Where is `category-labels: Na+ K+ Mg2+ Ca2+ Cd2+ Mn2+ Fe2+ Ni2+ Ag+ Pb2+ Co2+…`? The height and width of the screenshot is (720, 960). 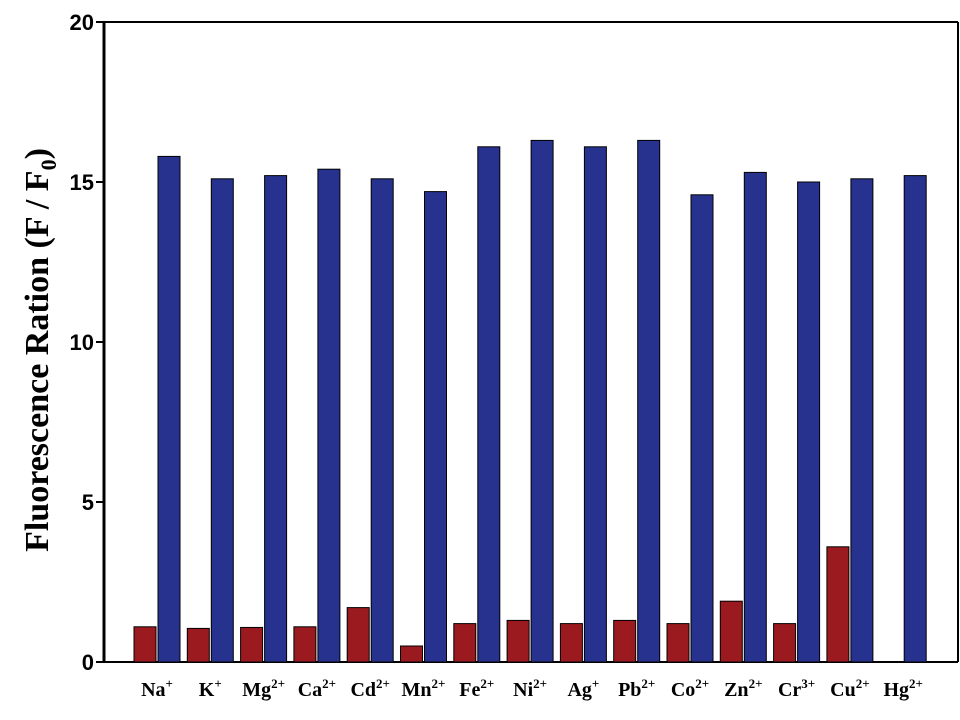 category-labels: Na+ K+ Mg2+ Ca2+ Cd2+ Mn2+ Fe2+ Ni2+ Ag+ Pb2+ Co2+… is located at coordinates (532, 688).